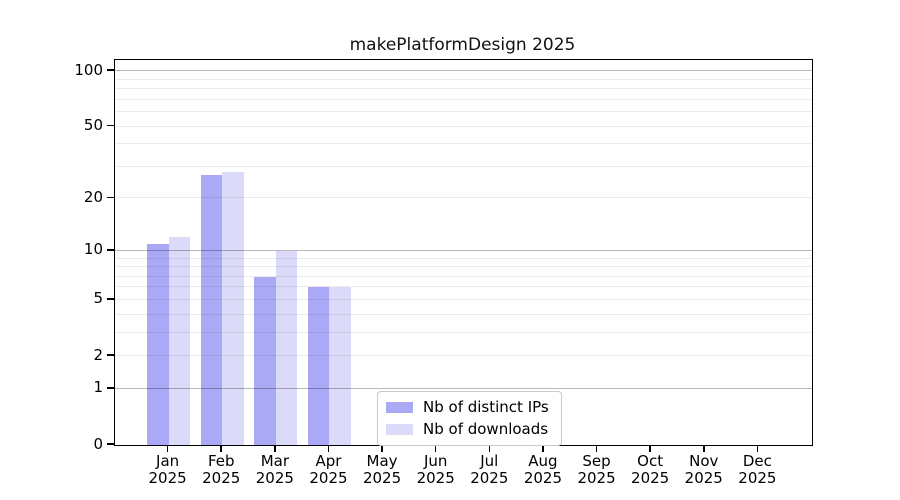 Image resolution: width=900 pixels, height=500 pixels. Describe the element at coordinates (596, 449) in the screenshot. I see `x-tick-mark-sep` at that location.